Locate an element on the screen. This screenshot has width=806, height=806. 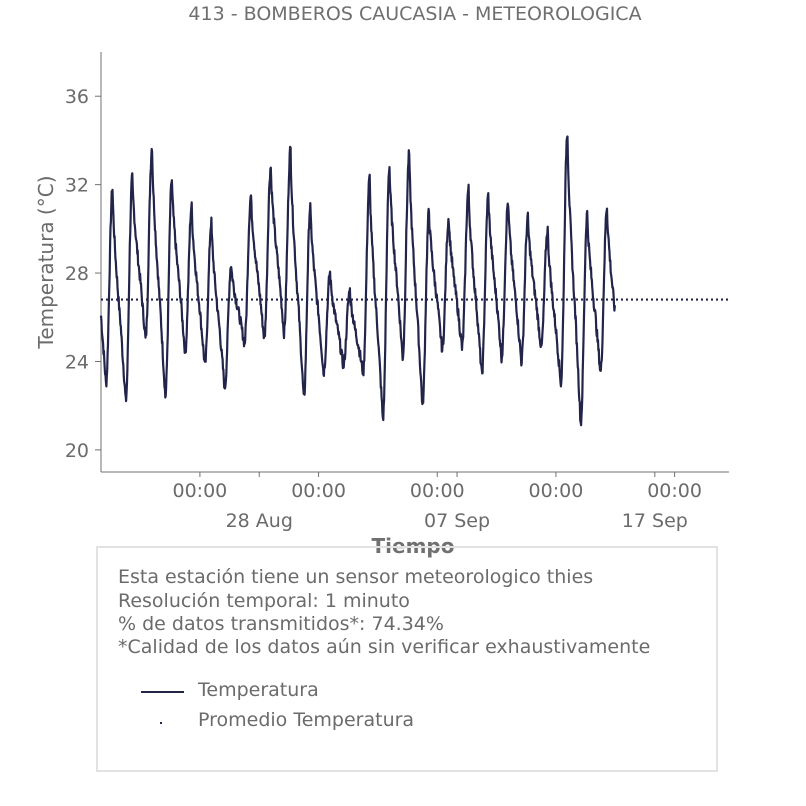
legend-temperature-label: Temperatura is located at coordinates (258, 690).